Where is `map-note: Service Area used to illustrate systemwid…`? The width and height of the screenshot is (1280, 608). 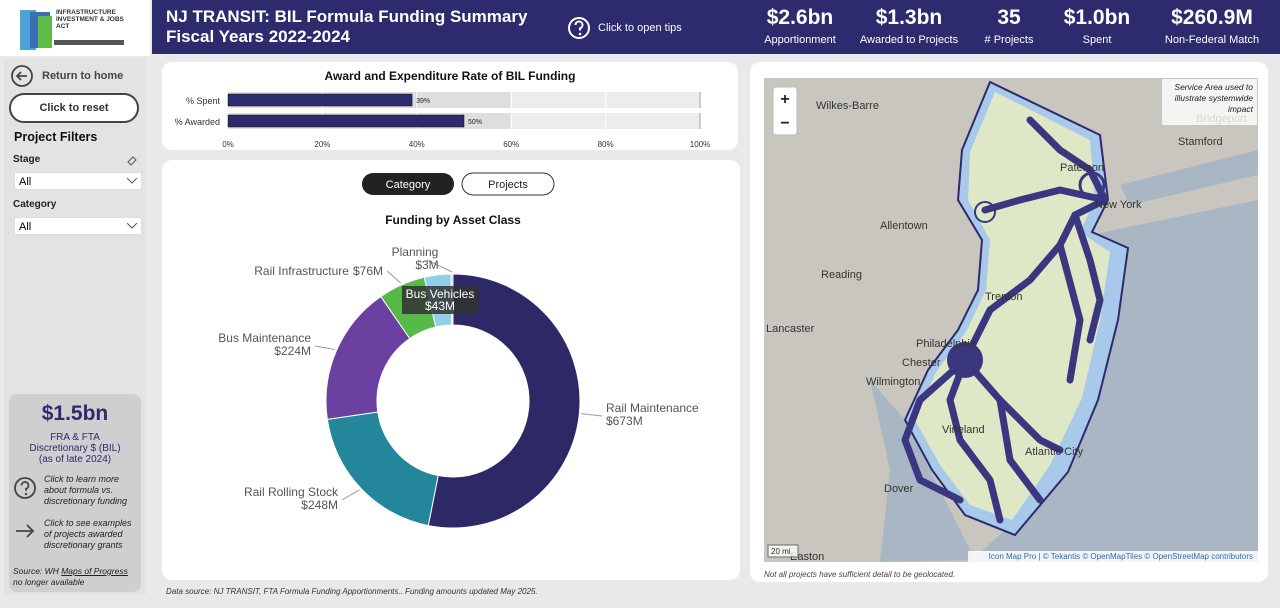
map-note: Service Area used to illustrate systemwid… is located at coordinates (1213, 98).